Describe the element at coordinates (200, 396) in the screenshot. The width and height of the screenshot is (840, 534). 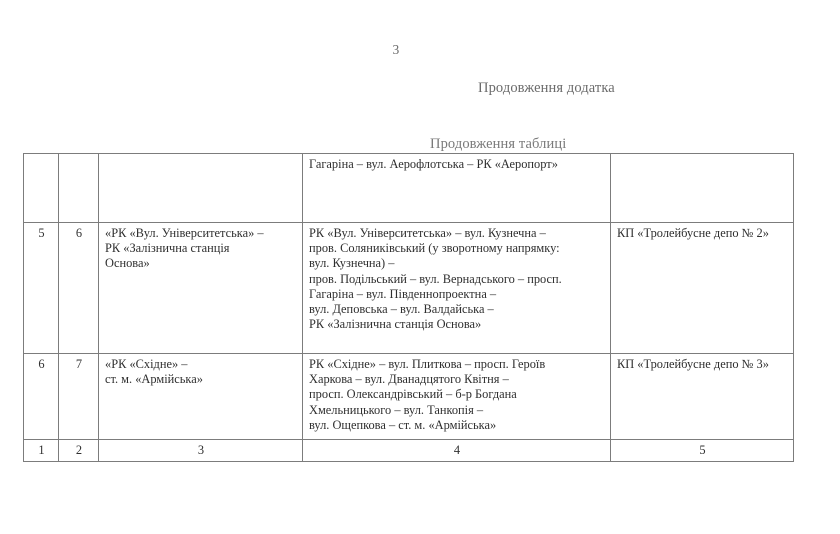
I see `cell-route-name: «РК «Східне» – ст. м. «Армійська»` at that location.